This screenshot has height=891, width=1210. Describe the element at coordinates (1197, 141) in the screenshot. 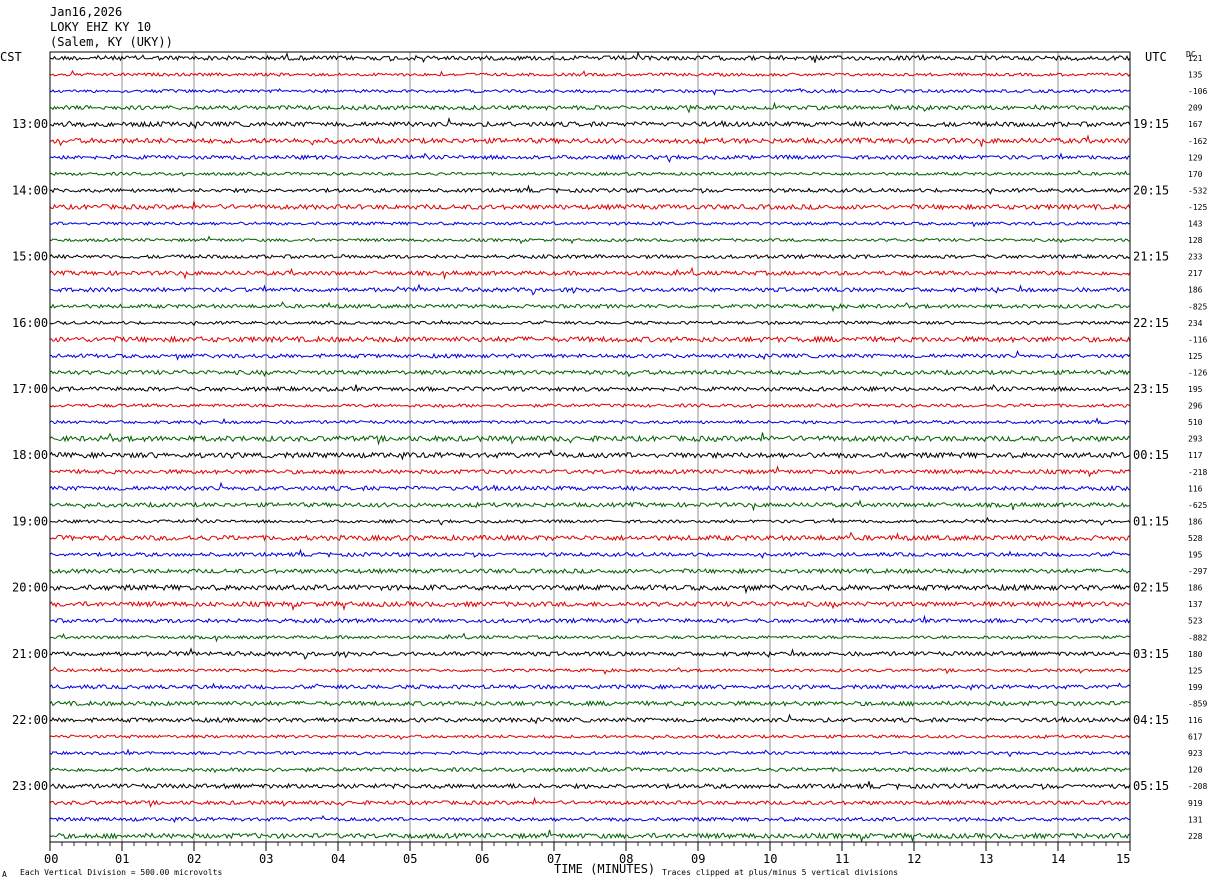

I see `dc-offset-label: -162` at that location.